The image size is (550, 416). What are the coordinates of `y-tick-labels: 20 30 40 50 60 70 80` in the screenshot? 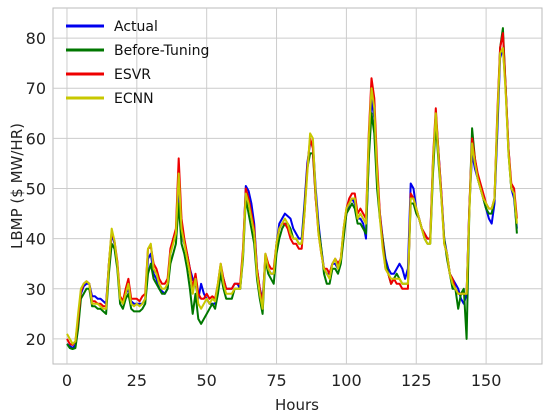 It's located at (36, 189).